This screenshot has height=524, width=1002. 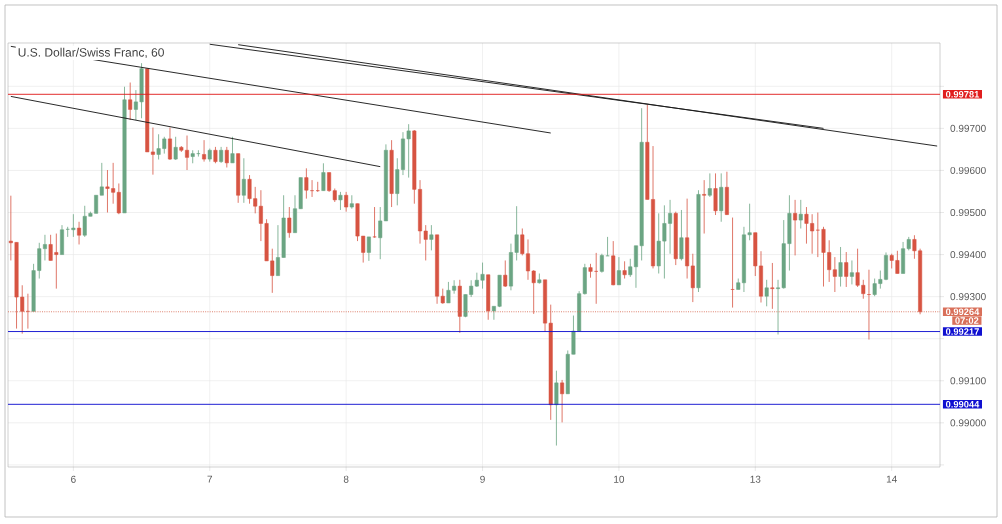 I want to click on y-tick-label: 0.99500, so click(x=968, y=212).